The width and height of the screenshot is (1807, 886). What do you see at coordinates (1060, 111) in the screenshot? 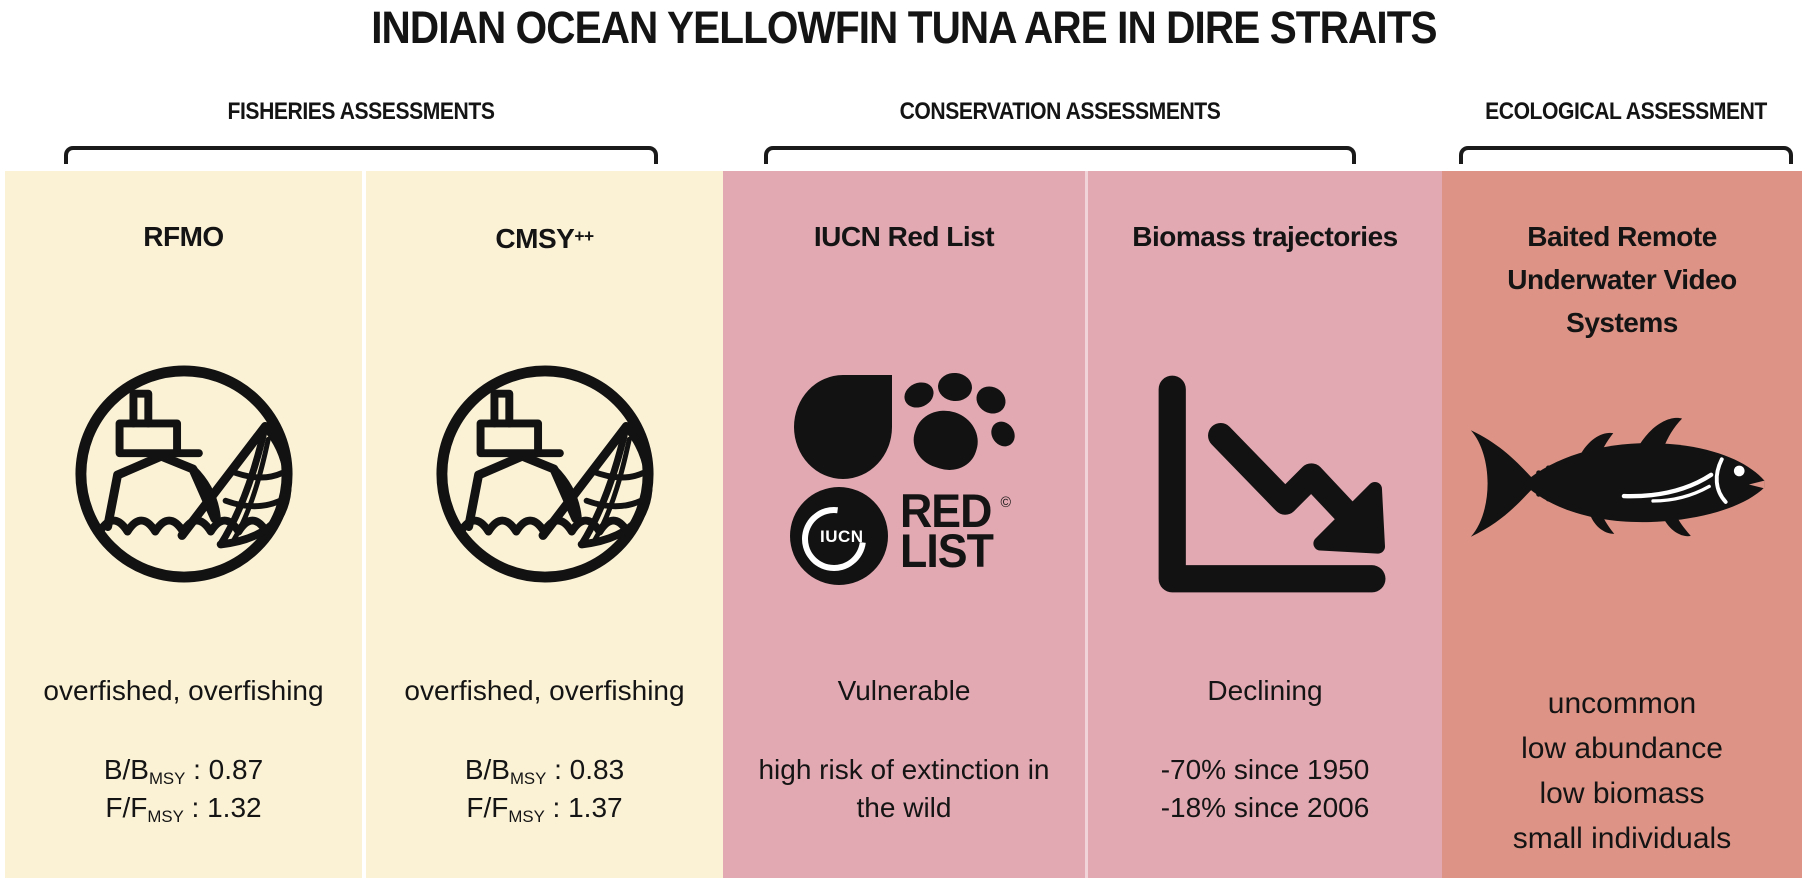
I see `section-label-conservation: CONSERVATION ASSESSMENTS` at bounding box center [1060, 111].